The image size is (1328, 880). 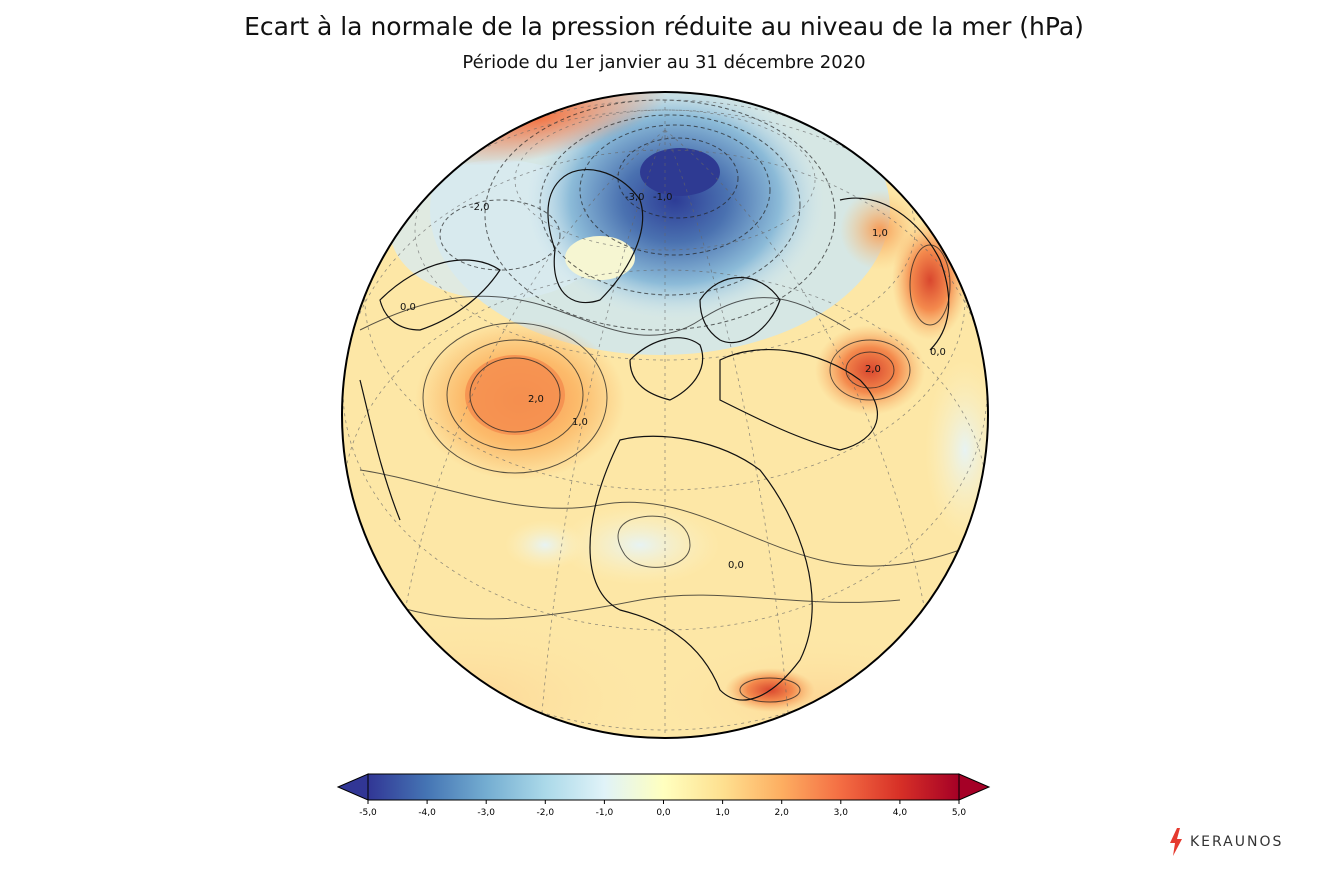 What do you see at coordinates (635, 197) in the screenshot?
I see `contour-label: -3,0` at bounding box center [635, 197].